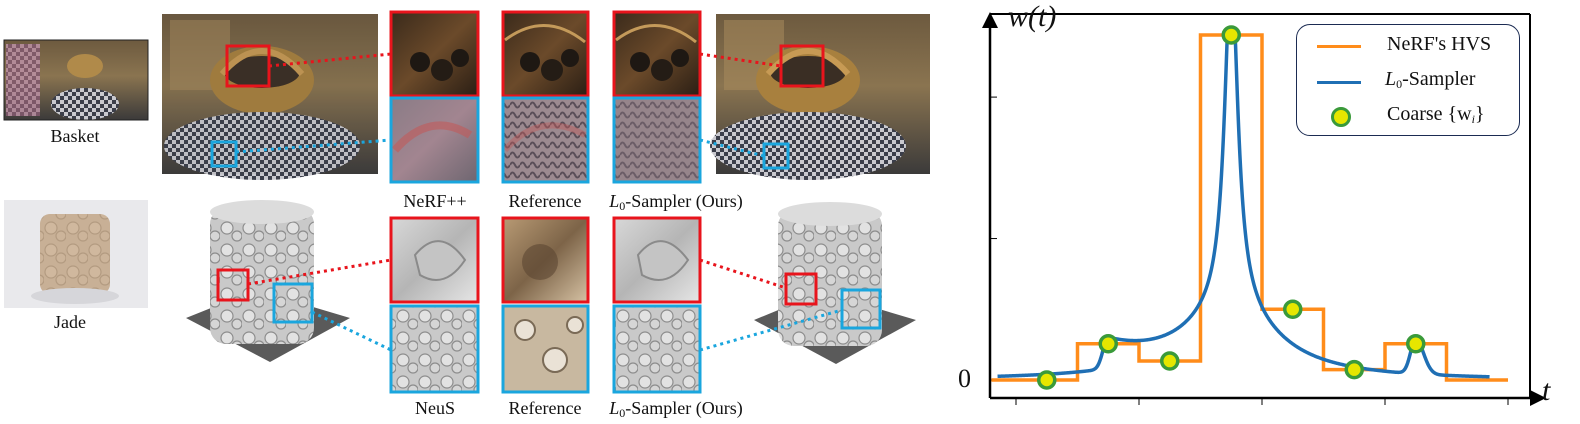  I want to click on legend-coarse-marker, so click(1341, 117).